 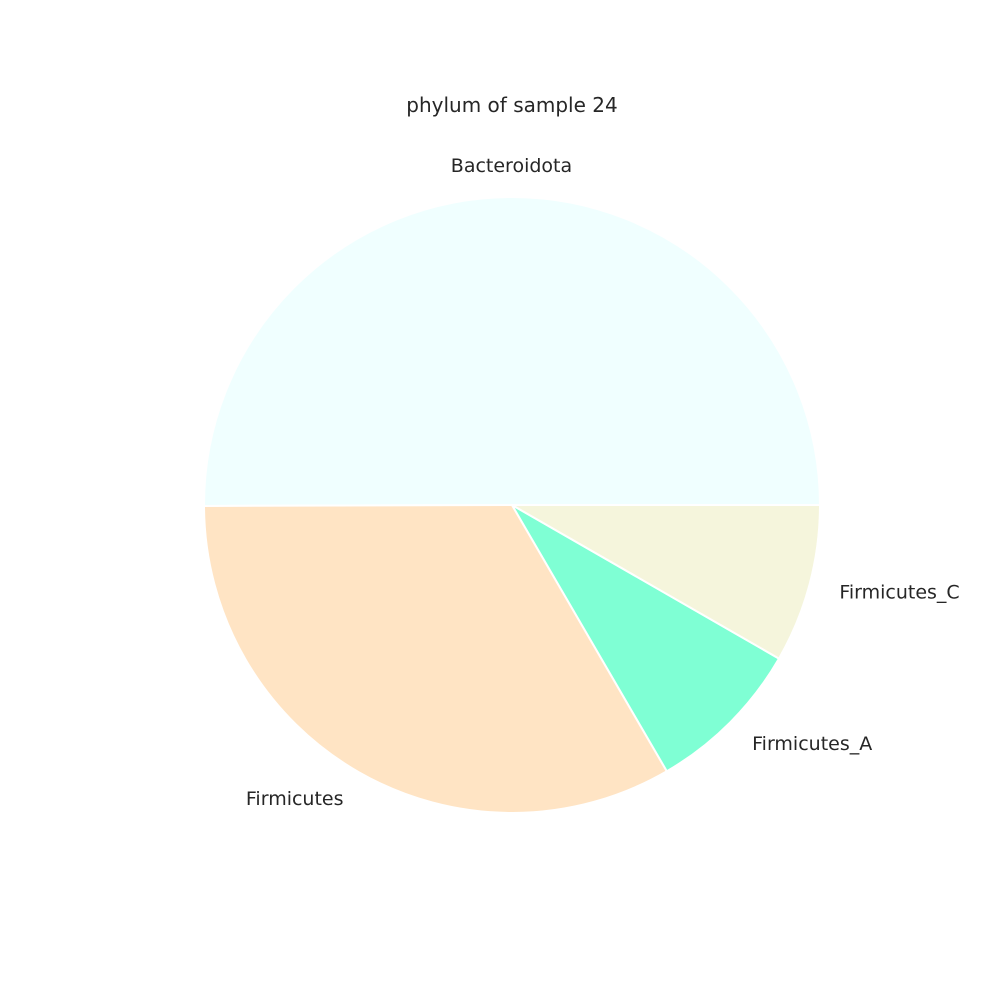 I want to click on slice-label-firmicutes-c: Firmicutes_C, so click(x=899, y=592).